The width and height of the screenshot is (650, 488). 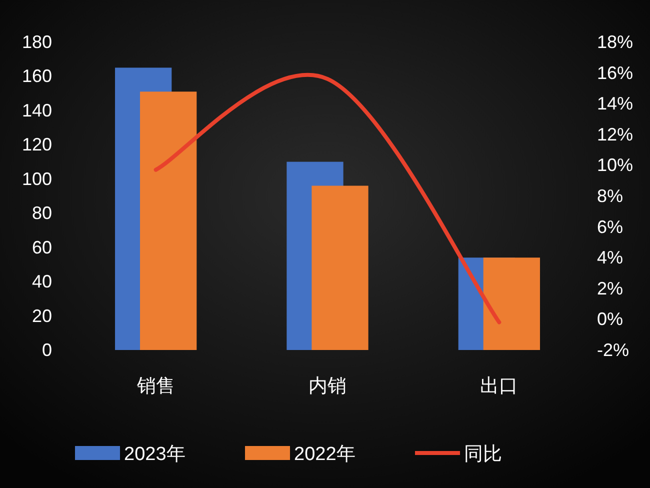 What do you see at coordinates (615, 134) in the screenshot?
I see `y2-tick-label: 12%` at bounding box center [615, 134].